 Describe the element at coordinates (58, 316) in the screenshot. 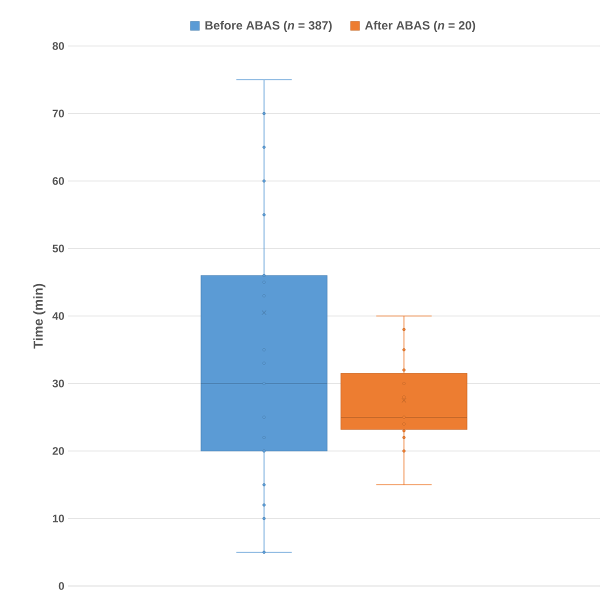

I see `y-tick-label: 40` at that location.